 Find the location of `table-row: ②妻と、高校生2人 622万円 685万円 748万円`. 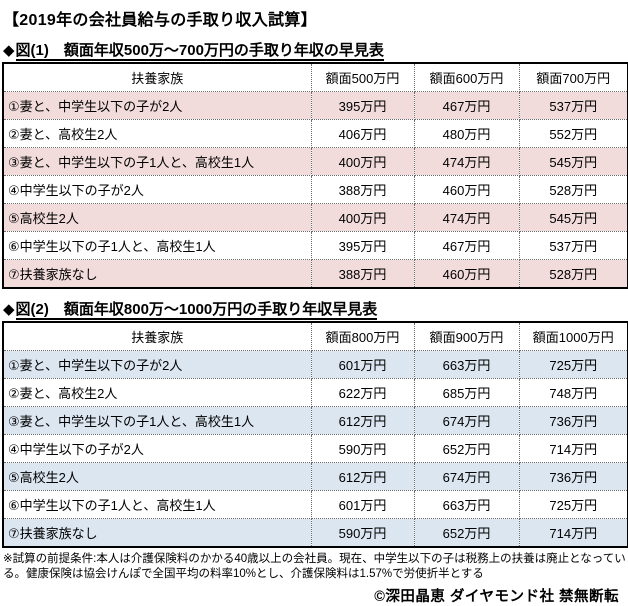

table-row: ②妻と、高校生2人 622万円 685万円 748万円 is located at coordinates (315, 392).